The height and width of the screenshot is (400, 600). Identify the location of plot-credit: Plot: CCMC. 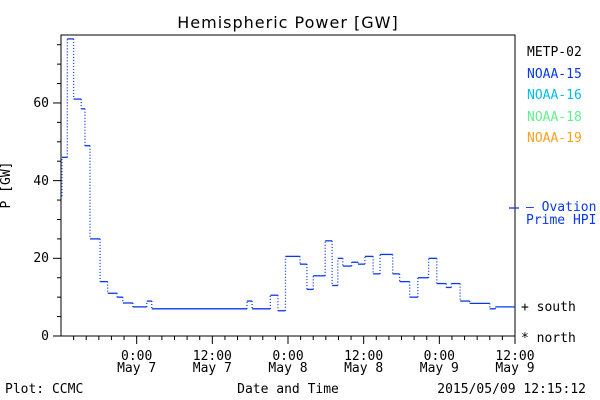
(44, 389).